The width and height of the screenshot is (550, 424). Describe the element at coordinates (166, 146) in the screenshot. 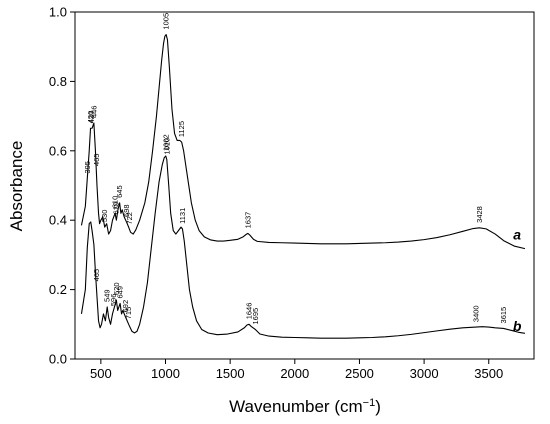

I see `peak-label-b-8: 1010` at that location.